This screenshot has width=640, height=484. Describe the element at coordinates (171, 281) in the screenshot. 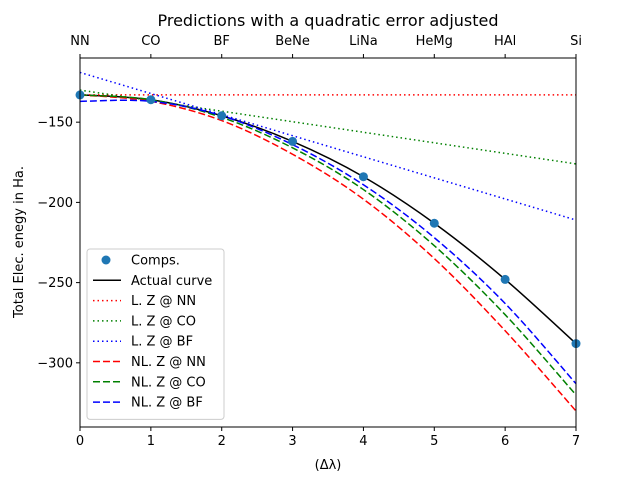

I see `legend-label: Actual curve` at that location.